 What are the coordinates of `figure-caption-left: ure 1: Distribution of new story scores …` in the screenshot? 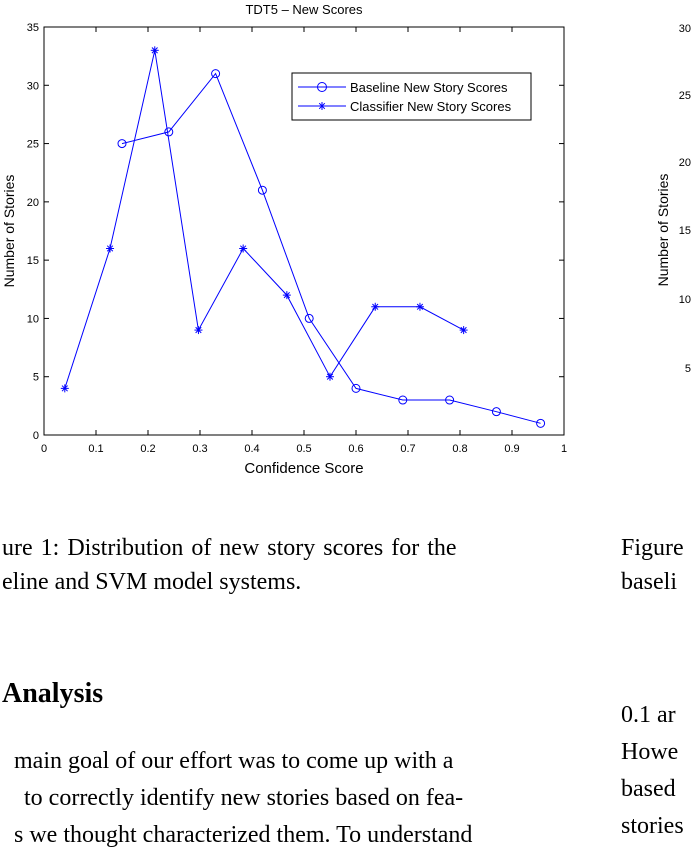 It's located at (229, 565).